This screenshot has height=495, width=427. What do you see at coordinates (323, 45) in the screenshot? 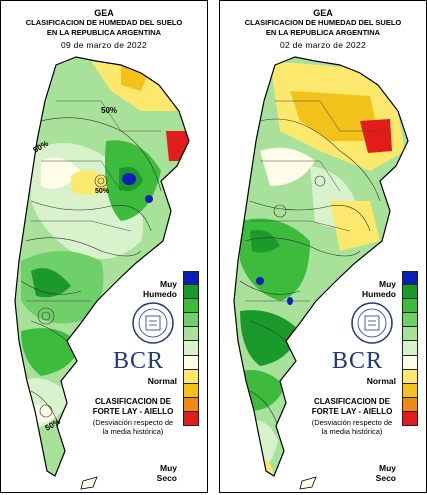
I see `panel-date: 02 de marzo de 2022` at bounding box center [323, 45].